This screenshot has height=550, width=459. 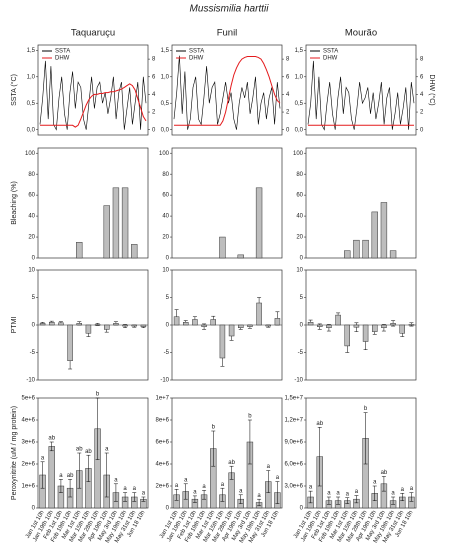 What do you see at coordinates (299, 196) in the screenshot?
I see `y-tick-label: 60` at bounding box center [299, 196].